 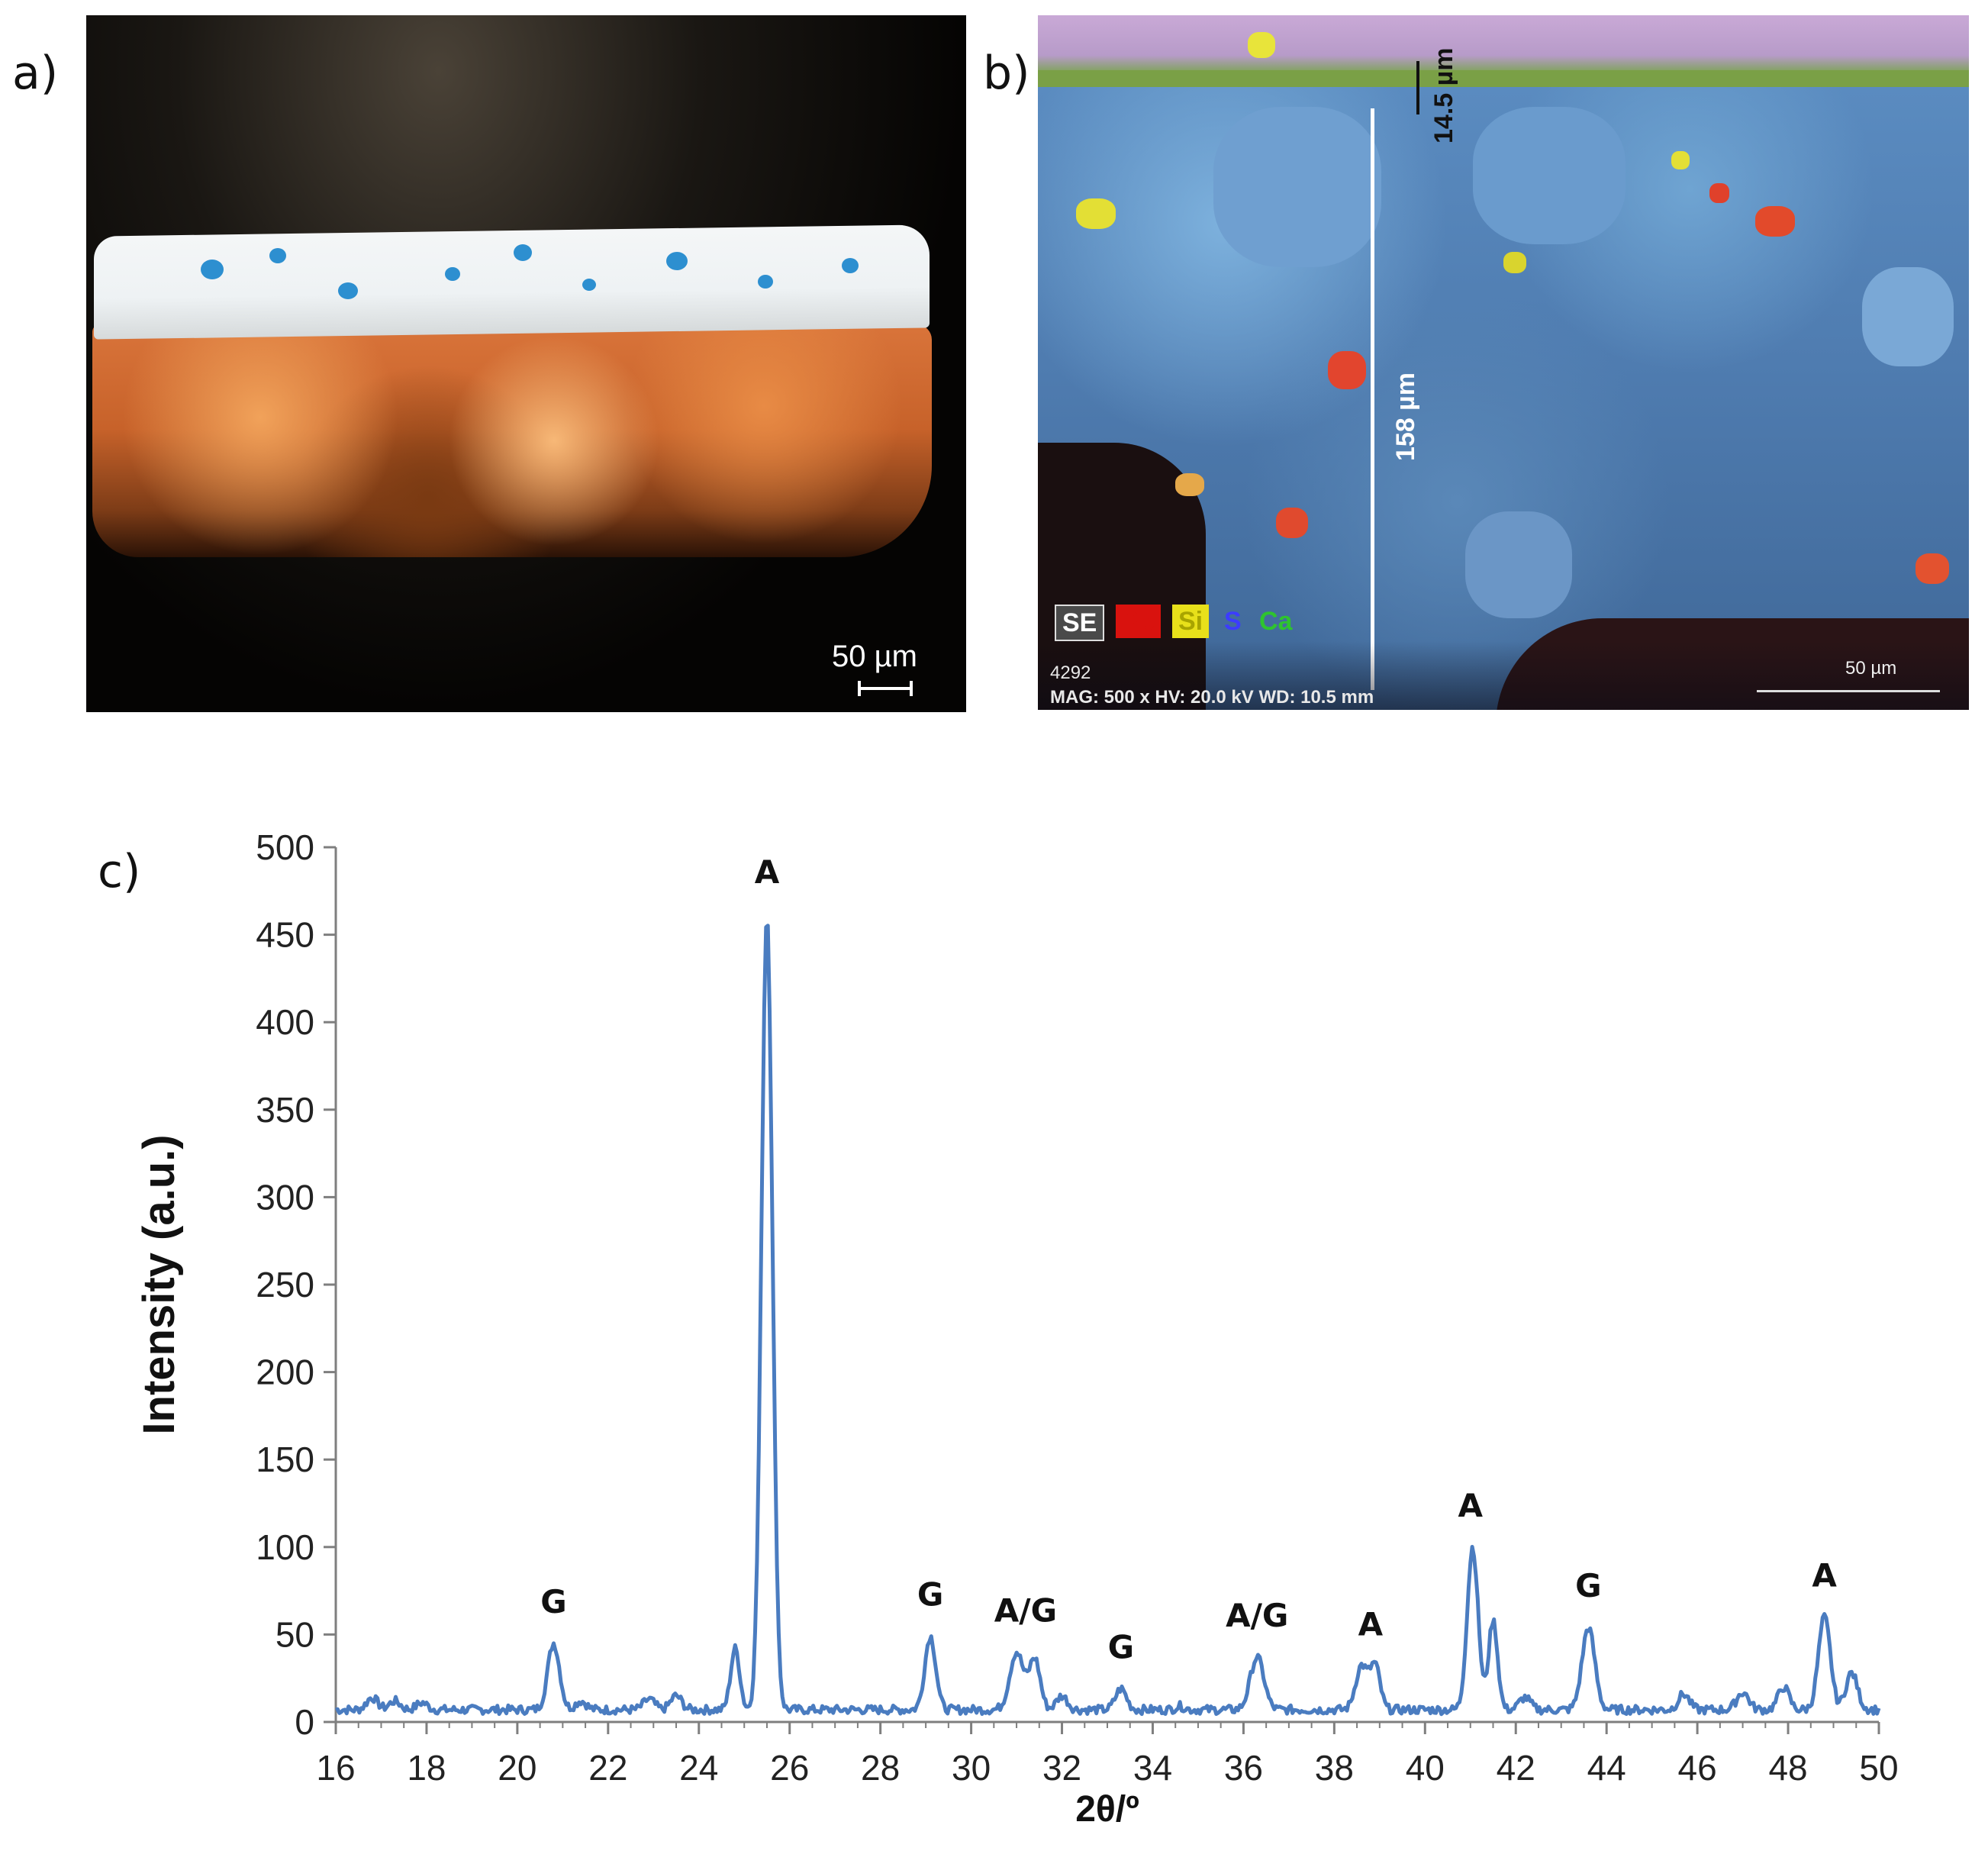 I want to click on y-tick-label: 200, so click(x=285, y=1372).